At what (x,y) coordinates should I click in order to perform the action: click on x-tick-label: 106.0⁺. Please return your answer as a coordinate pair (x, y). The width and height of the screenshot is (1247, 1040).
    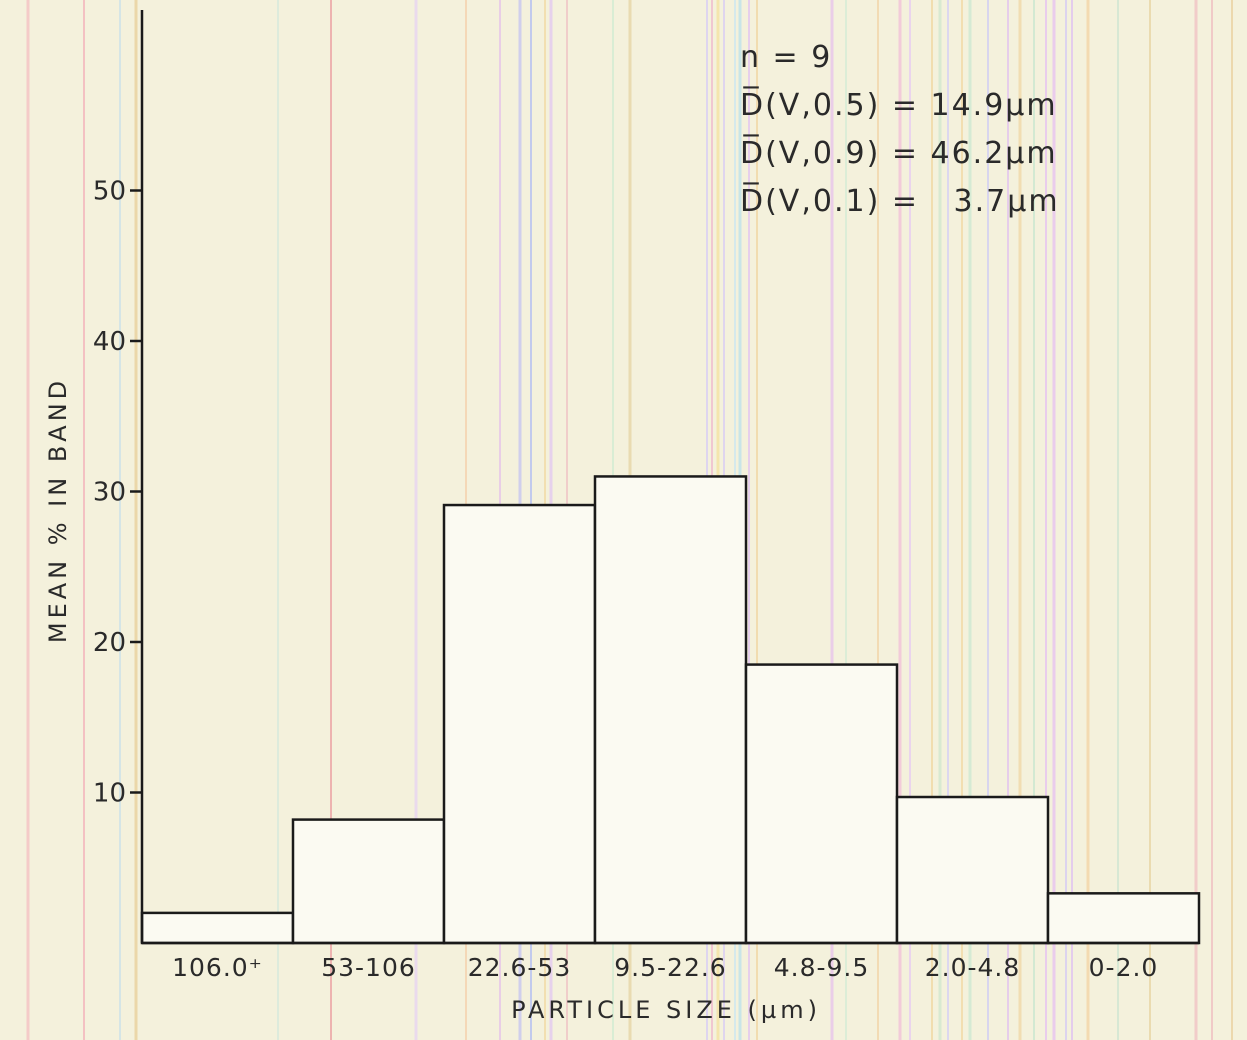
    Looking at the image, I should click on (217, 967).